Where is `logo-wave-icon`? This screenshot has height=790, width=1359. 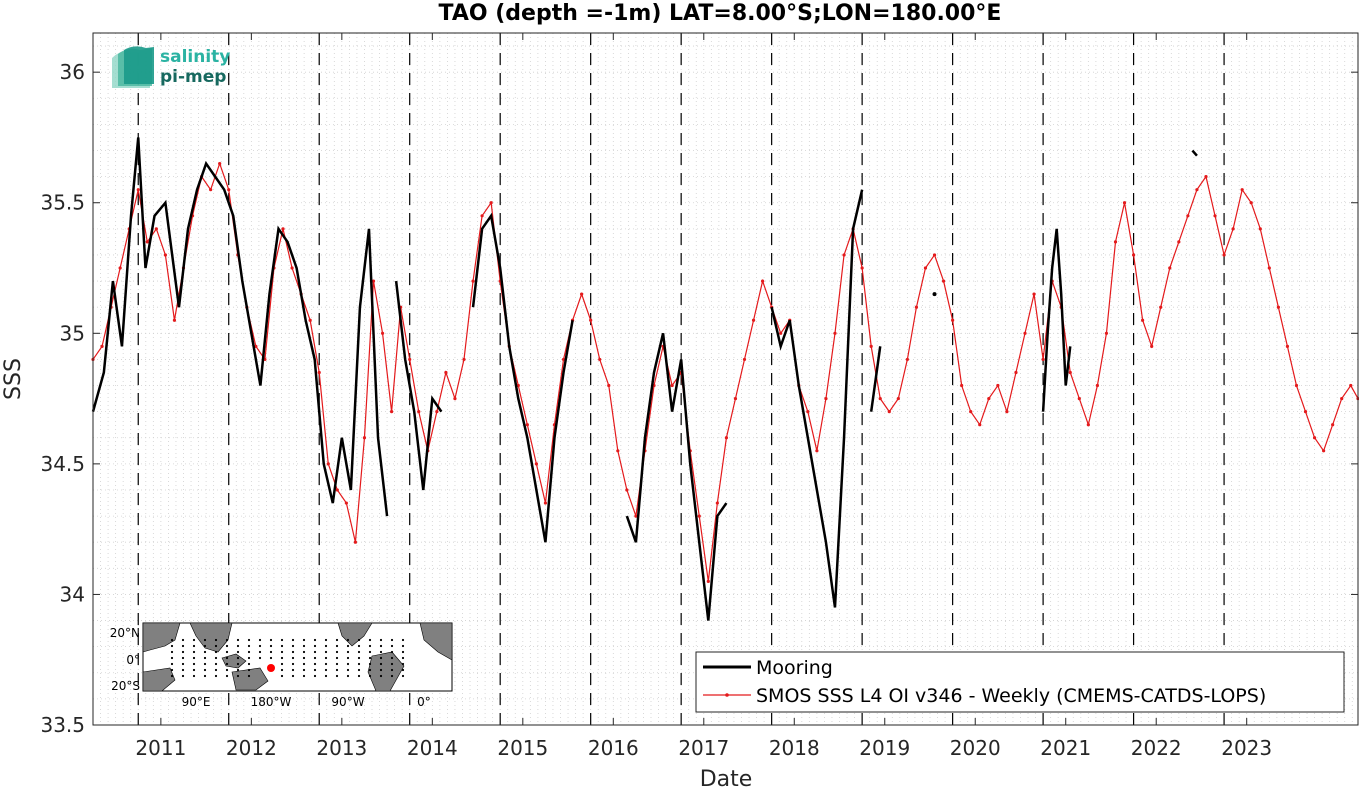
logo-wave-icon is located at coordinates (133, 67).